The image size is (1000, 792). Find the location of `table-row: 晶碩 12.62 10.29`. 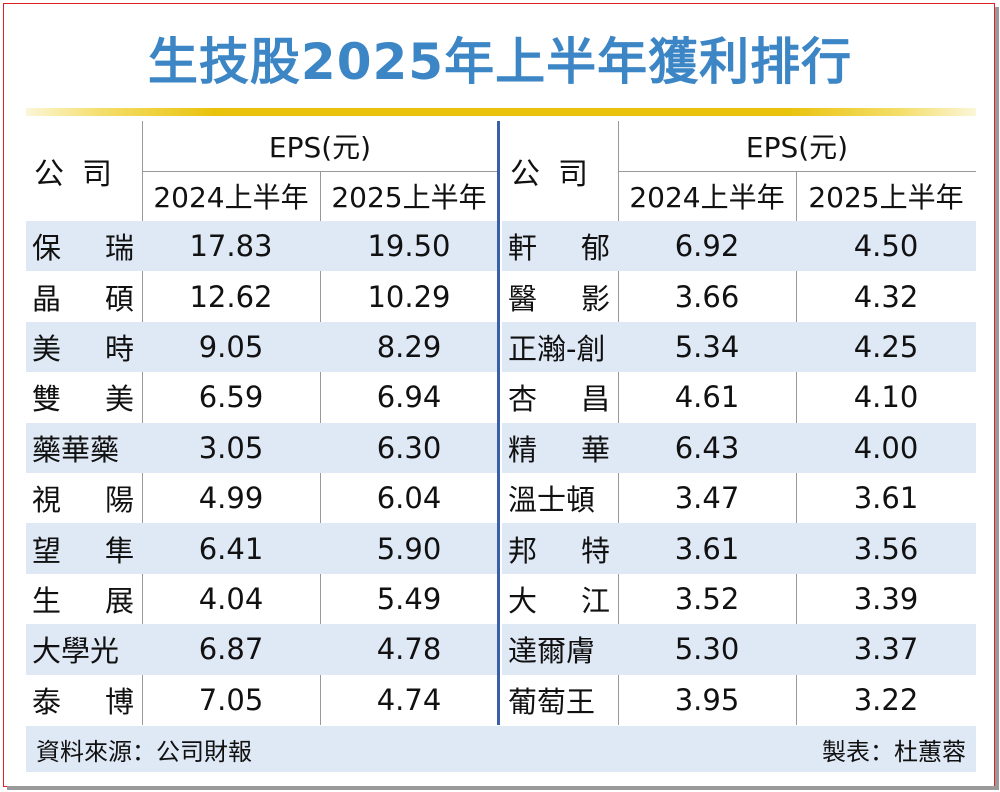

table-row: 晶碩 12.62 10.29 is located at coordinates (262, 296).